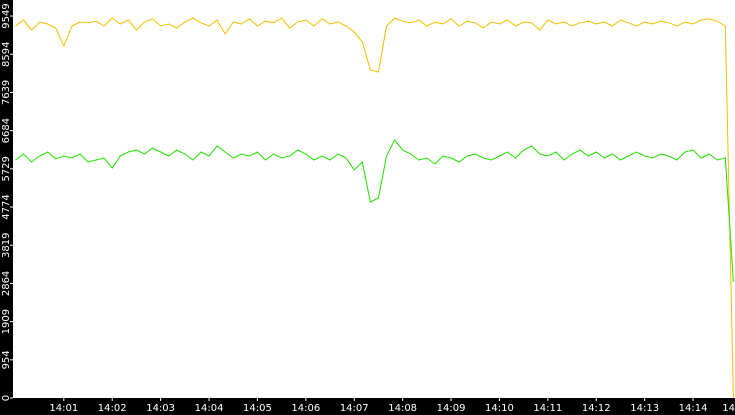  I want to click on y-tick-label: 3819, so click(6, 245).